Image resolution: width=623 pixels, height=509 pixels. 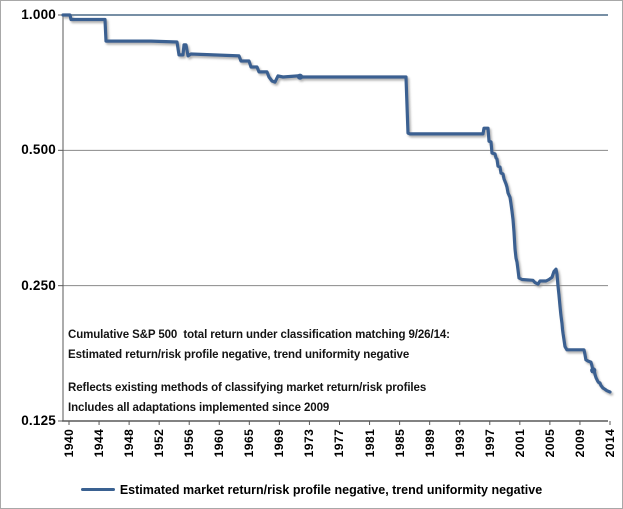 I want to click on x-tick-label: 1969, so click(x=279, y=443).